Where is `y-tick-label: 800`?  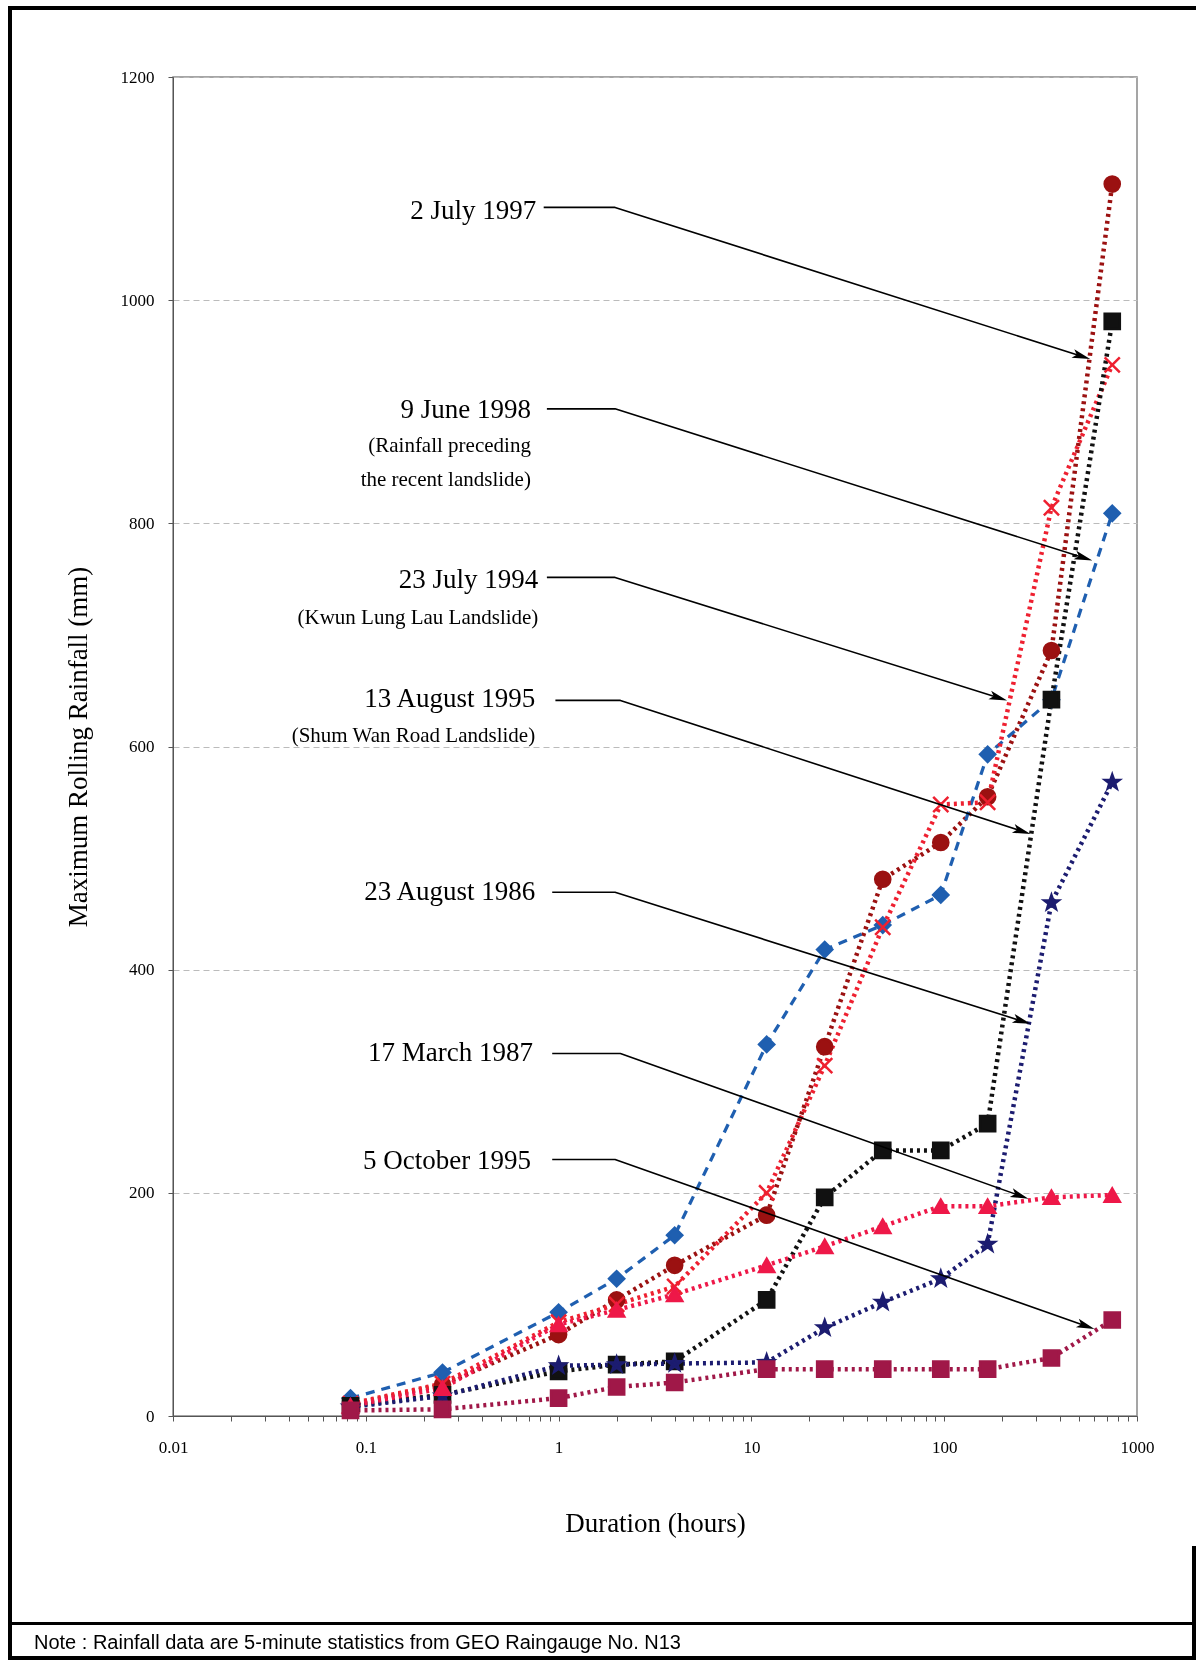
y-tick-label: 800 is located at coordinates (142, 523).